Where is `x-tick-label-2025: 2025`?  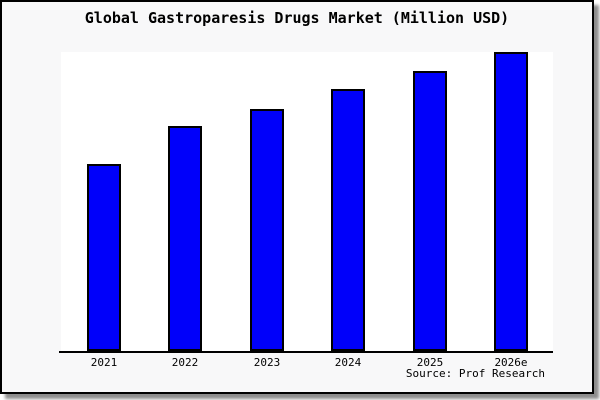 x-tick-label-2025: 2025 is located at coordinates (430, 362).